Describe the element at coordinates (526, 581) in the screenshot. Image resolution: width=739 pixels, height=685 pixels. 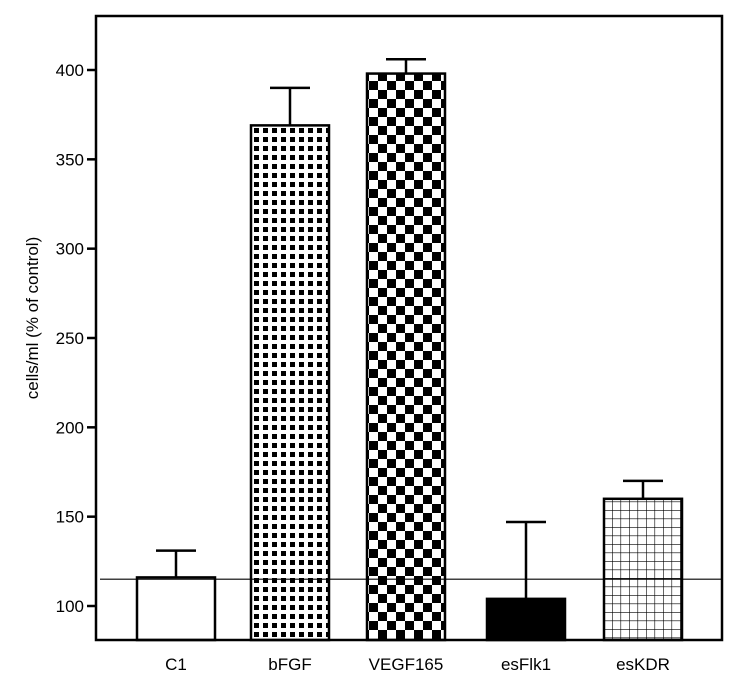
I see `bar-esflk1` at that location.